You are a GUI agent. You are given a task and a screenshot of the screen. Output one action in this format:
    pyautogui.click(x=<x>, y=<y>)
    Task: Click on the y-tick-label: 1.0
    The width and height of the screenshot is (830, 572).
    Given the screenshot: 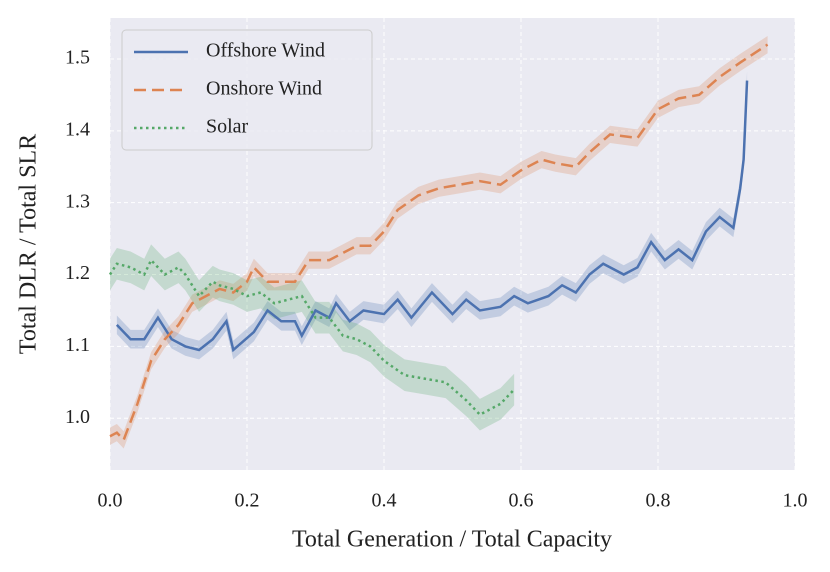 What is the action you would take?
    pyautogui.click(x=77, y=417)
    